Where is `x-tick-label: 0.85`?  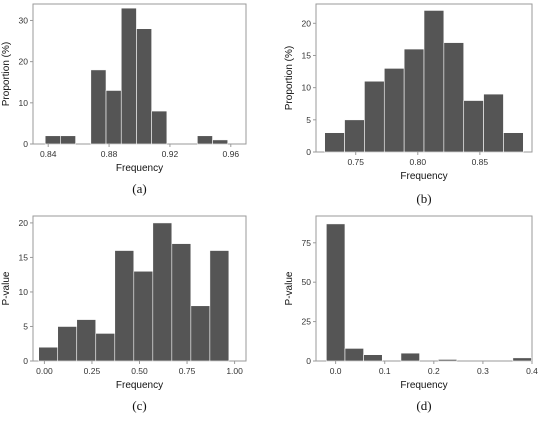 x-tick-label: 0.85 is located at coordinates (480, 162).